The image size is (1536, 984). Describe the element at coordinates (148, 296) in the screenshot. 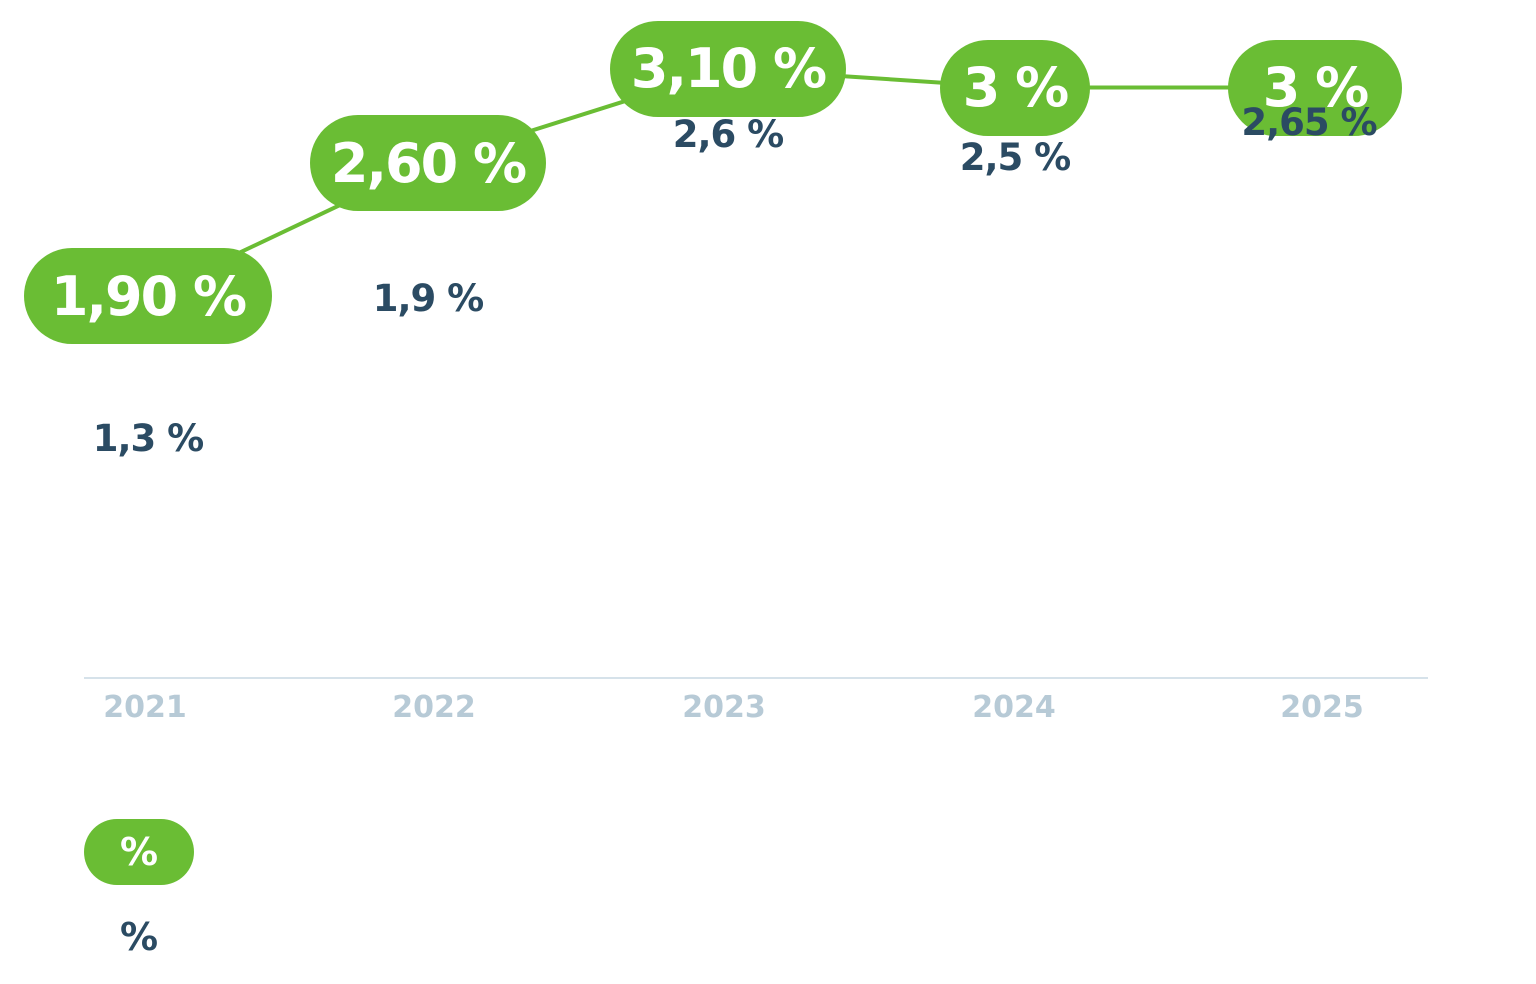

I see `data-label-main-2021: 1,90 %` at that location.